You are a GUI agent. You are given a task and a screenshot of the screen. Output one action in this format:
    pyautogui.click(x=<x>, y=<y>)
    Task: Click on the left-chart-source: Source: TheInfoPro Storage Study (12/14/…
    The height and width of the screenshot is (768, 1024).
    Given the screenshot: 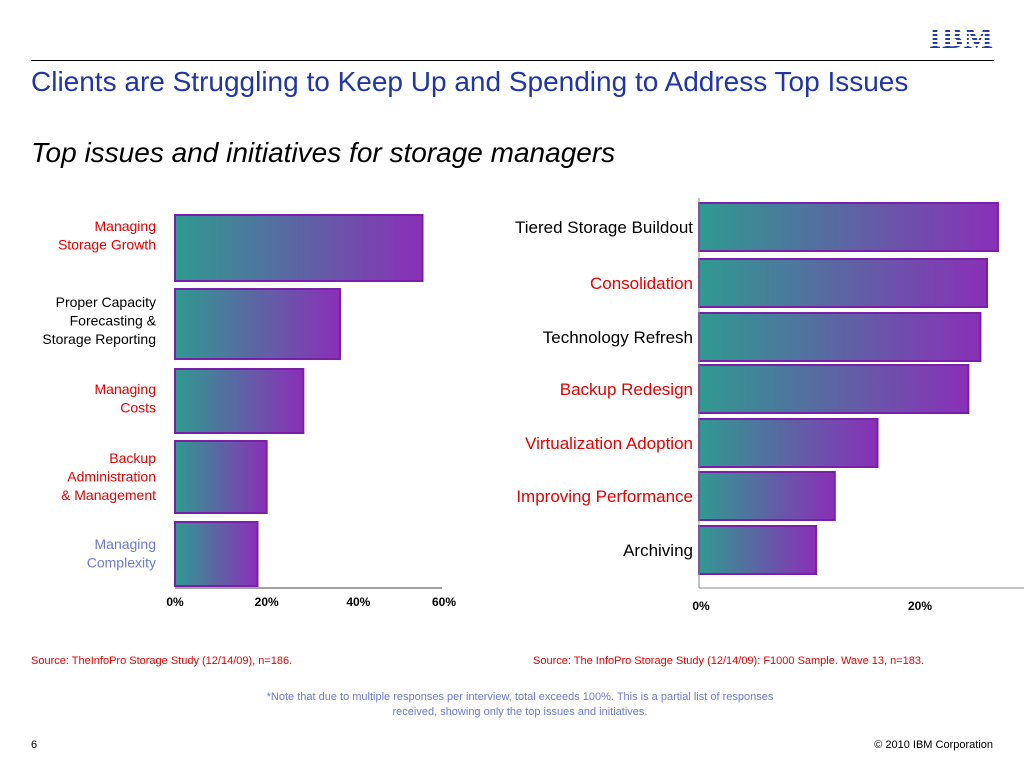 What is the action you would take?
    pyautogui.click(x=162, y=661)
    